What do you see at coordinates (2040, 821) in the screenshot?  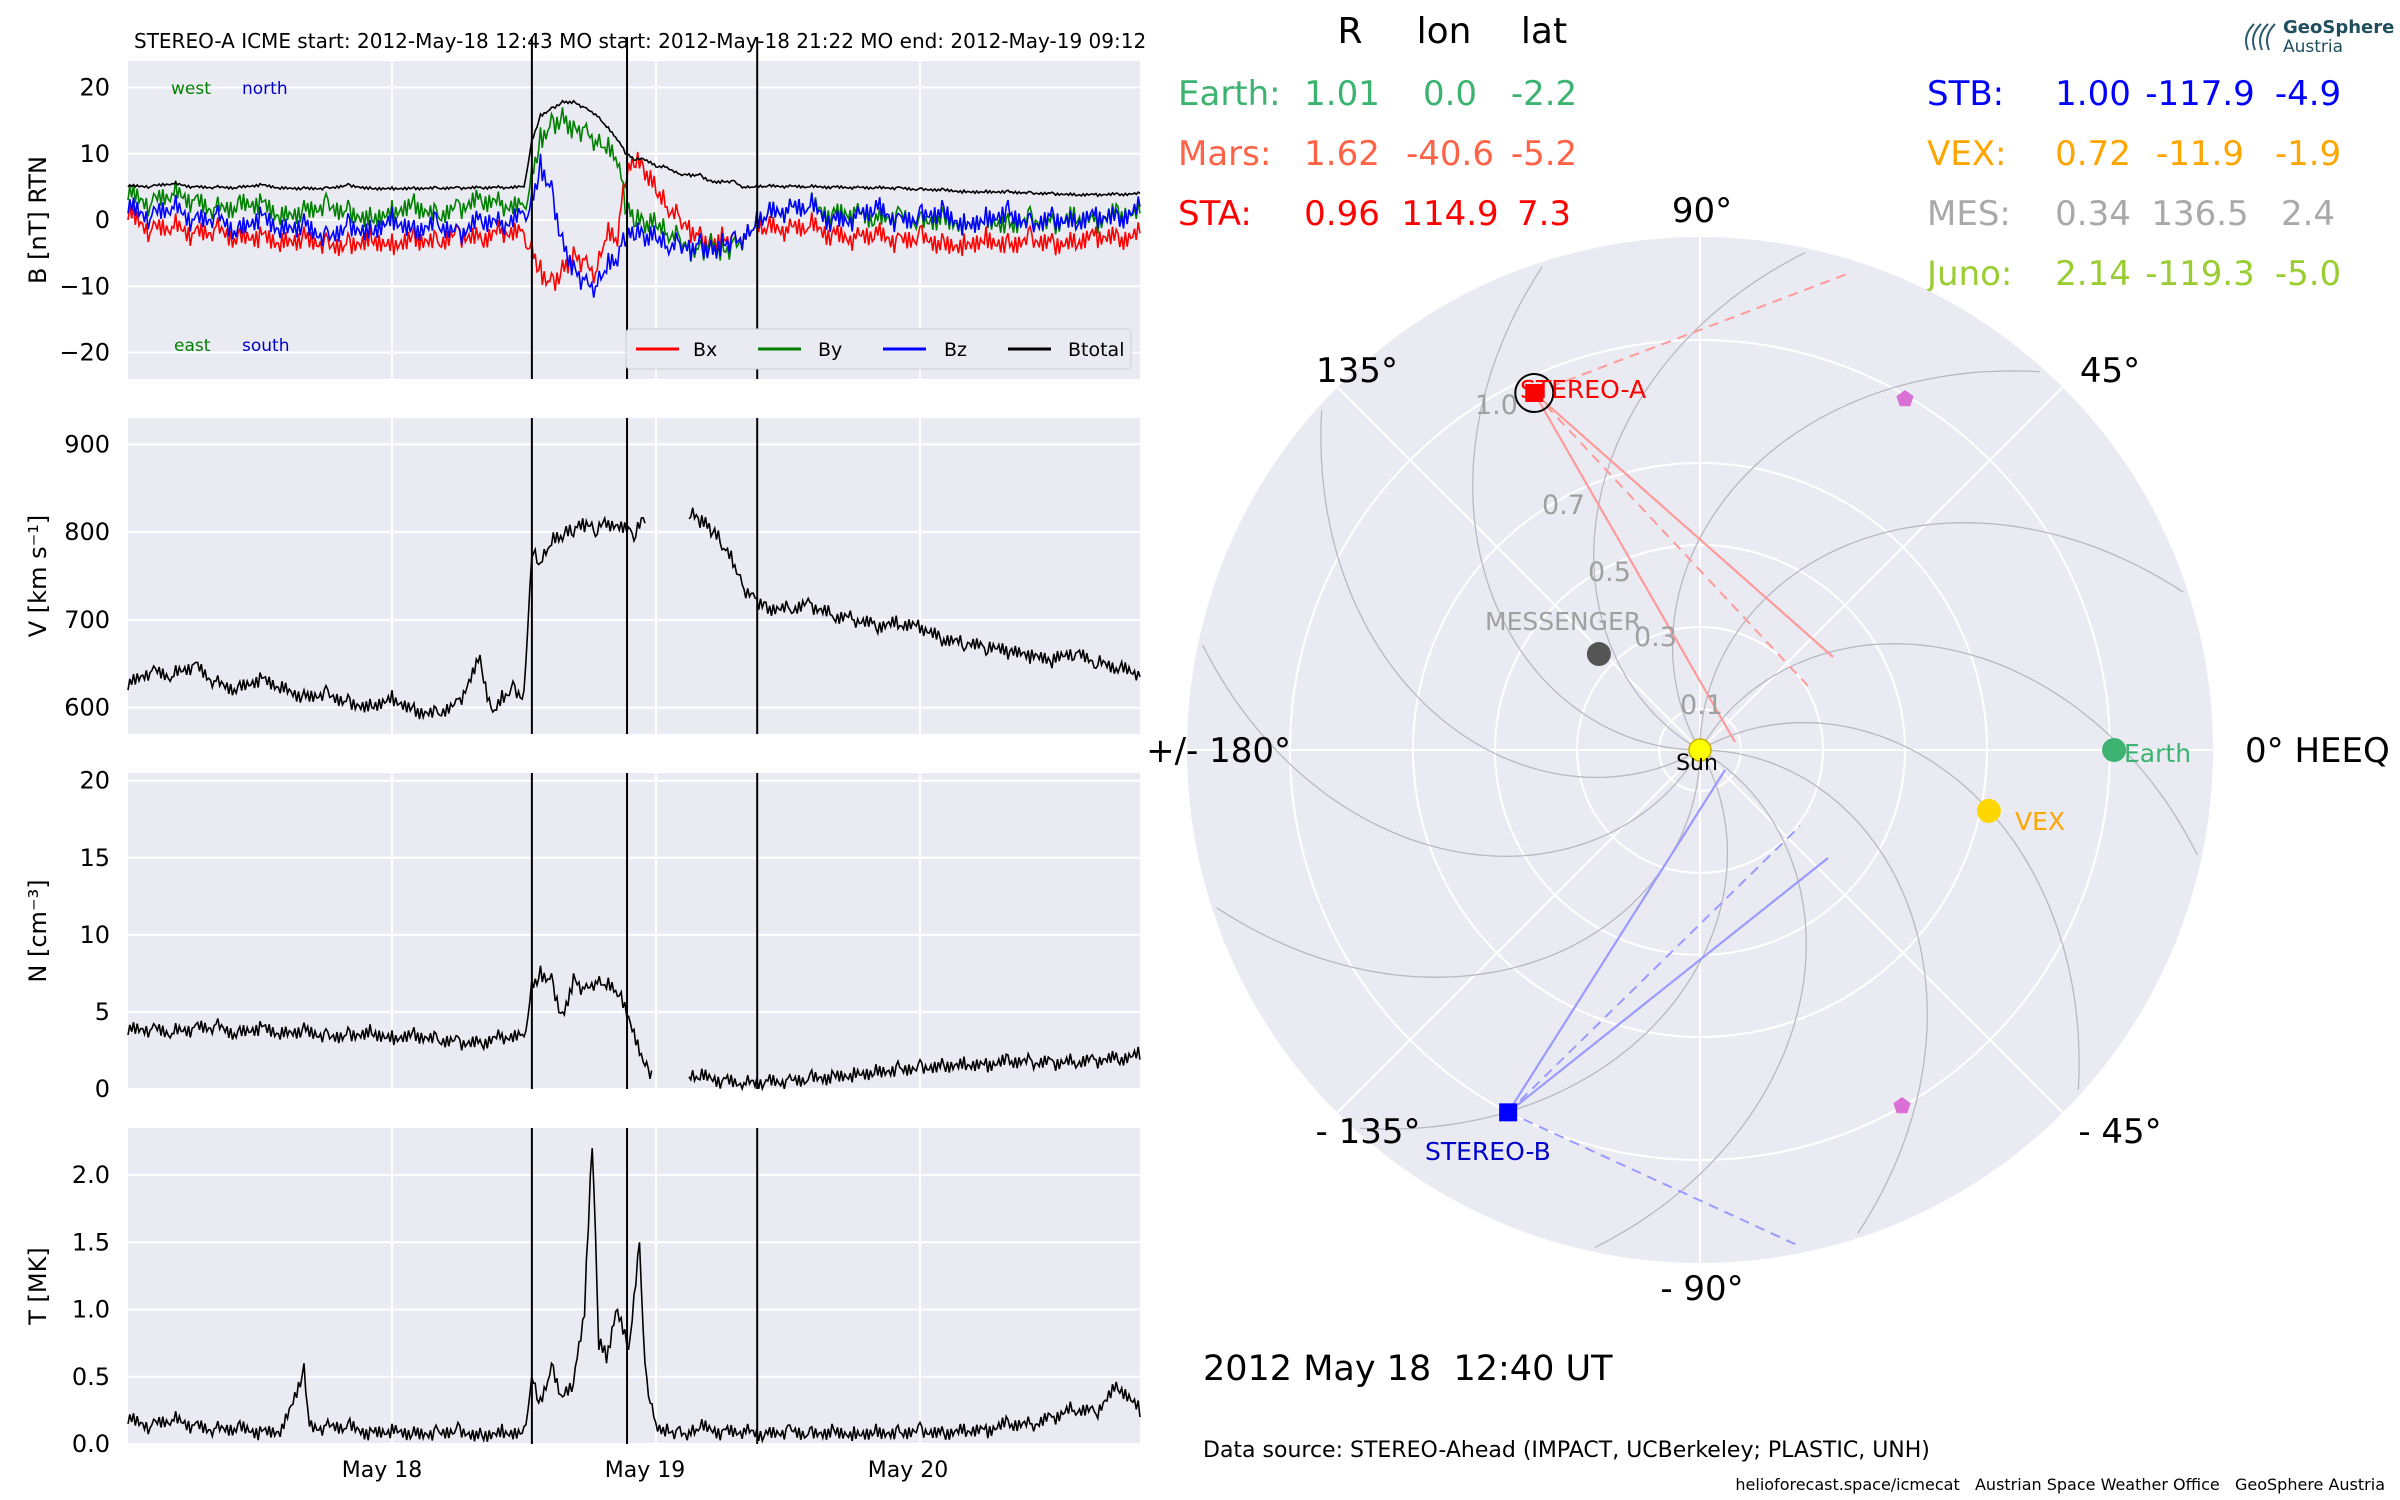 I see `body-label-vex: VEX` at bounding box center [2040, 821].